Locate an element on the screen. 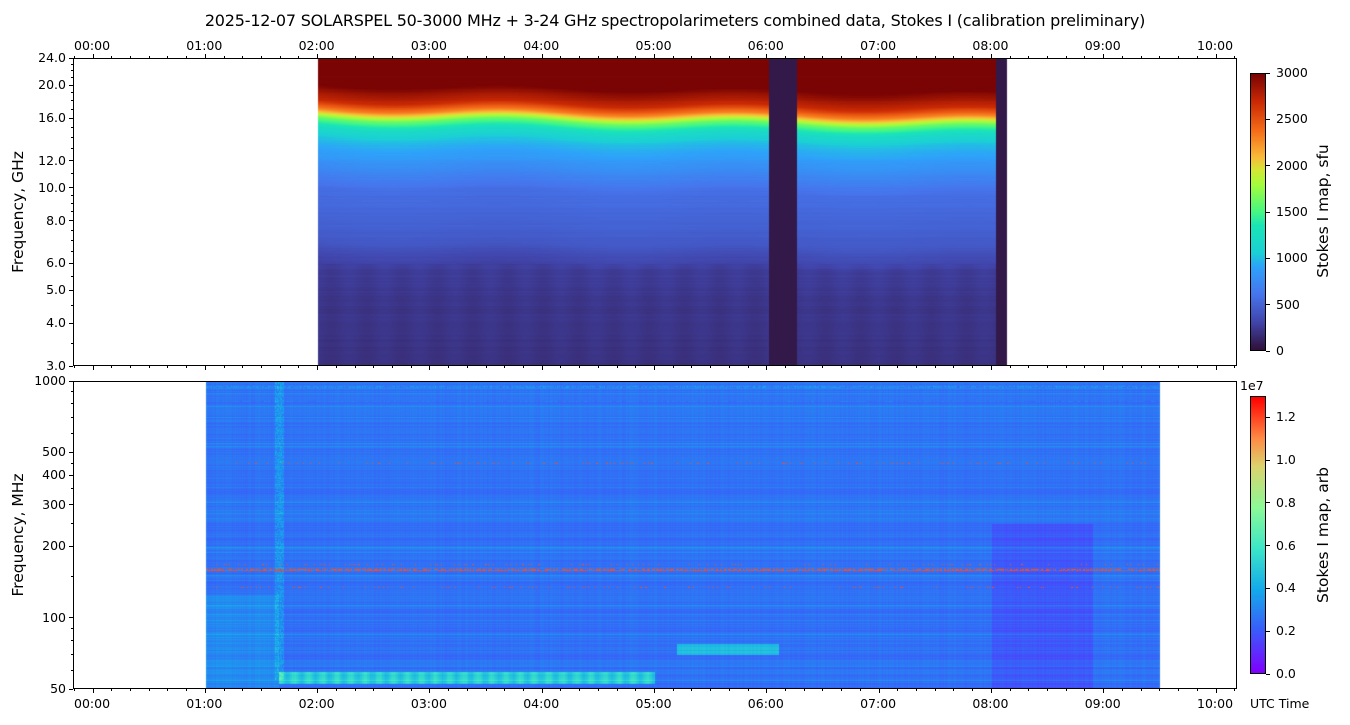 Image resolution: width=1350 pixels, height=725 pixels. colorbar-tick-label: 0.0 is located at coordinates (1286, 673).